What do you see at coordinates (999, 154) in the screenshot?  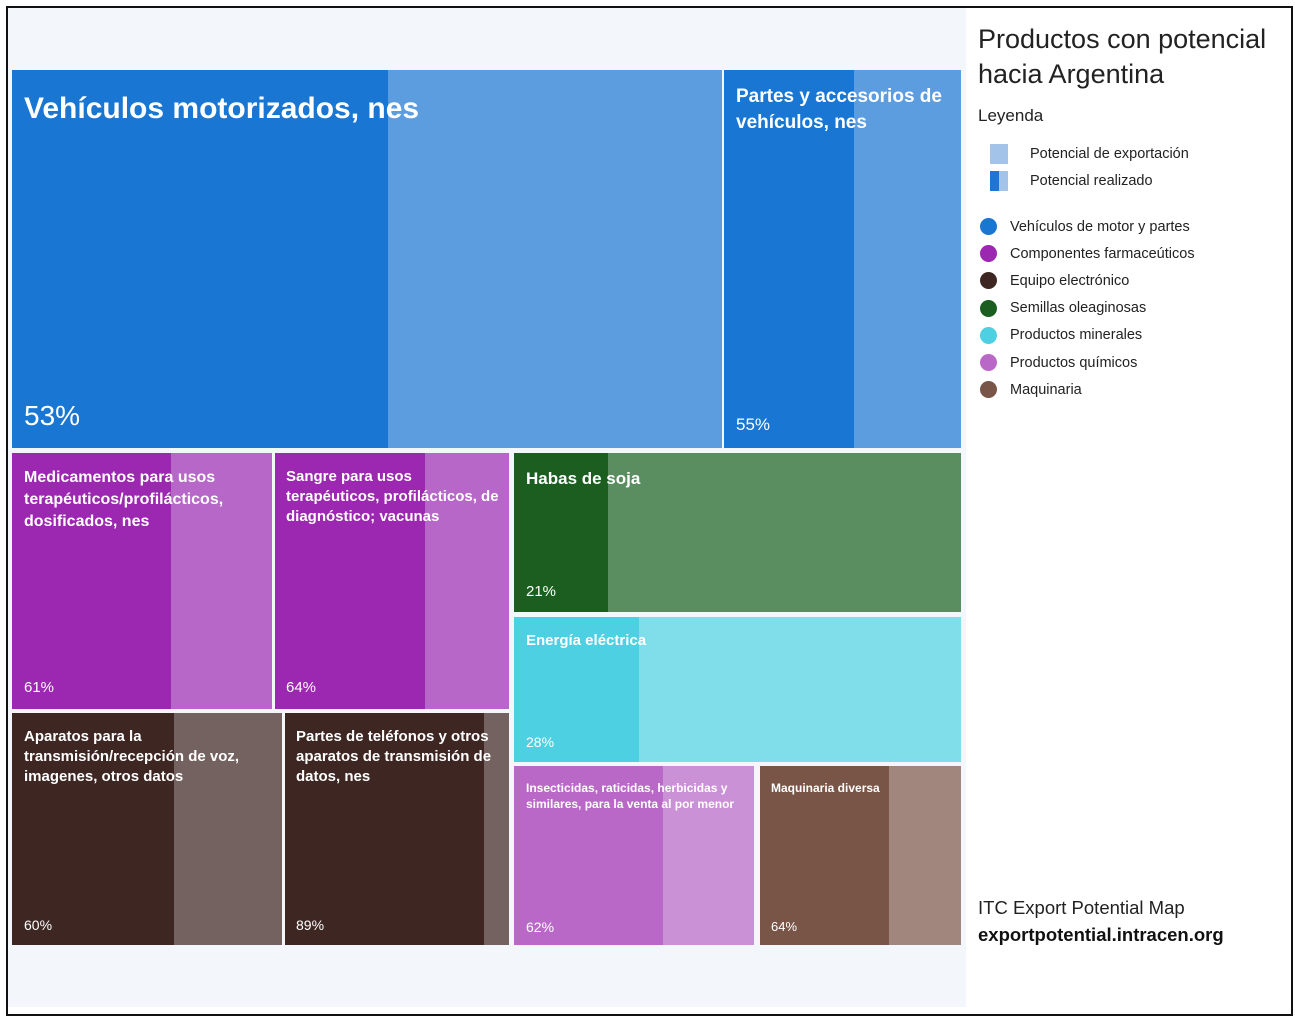 I see `export-potential-swatch-icon` at bounding box center [999, 154].